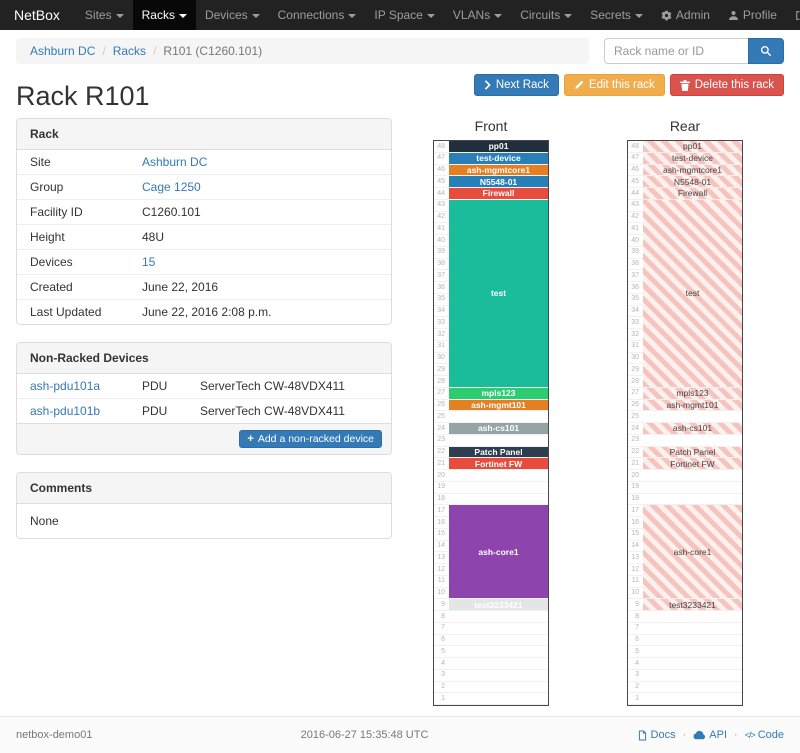 Image resolution: width=800 pixels, height=753 pixels. I want to click on navbar-right-menu: Admin Profile Log out, so click(726, 15).